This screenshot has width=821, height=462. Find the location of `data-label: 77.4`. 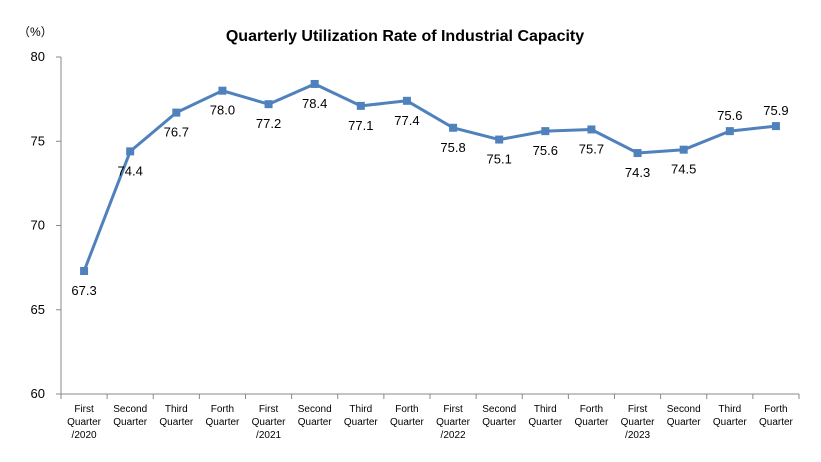

data-label: 77.4 is located at coordinates (406, 120).